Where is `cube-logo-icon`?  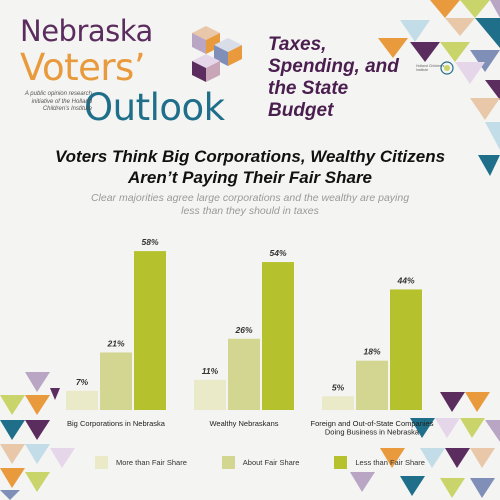 cube-logo-icon is located at coordinates (217, 54).